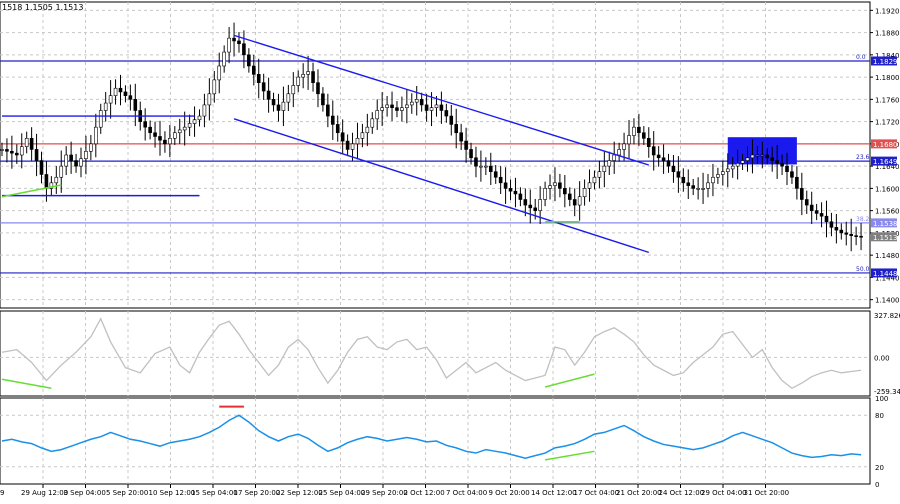 The image size is (900, 504). I want to click on price-tick-label: 1.1720, so click(887, 123).